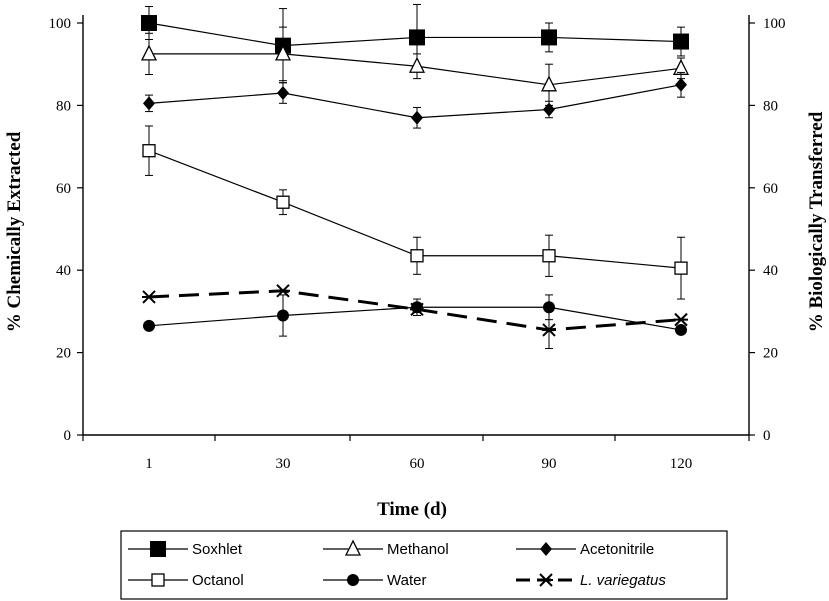 This screenshot has width=829, height=601. Describe the element at coordinates (14, 231) in the screenshot. I see `y-axis-title: % Chemically Extracted` at that location.